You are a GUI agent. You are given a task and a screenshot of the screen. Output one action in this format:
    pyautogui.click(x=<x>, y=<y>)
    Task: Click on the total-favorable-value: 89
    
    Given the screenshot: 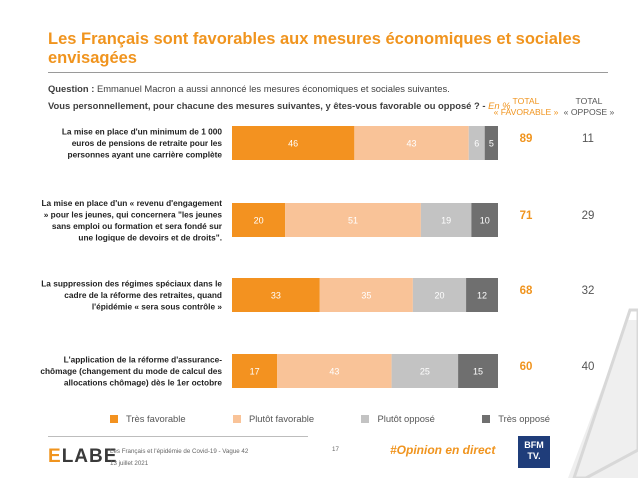 What is the action you would take?
    pyautogui.click(x=526, y=139)
    